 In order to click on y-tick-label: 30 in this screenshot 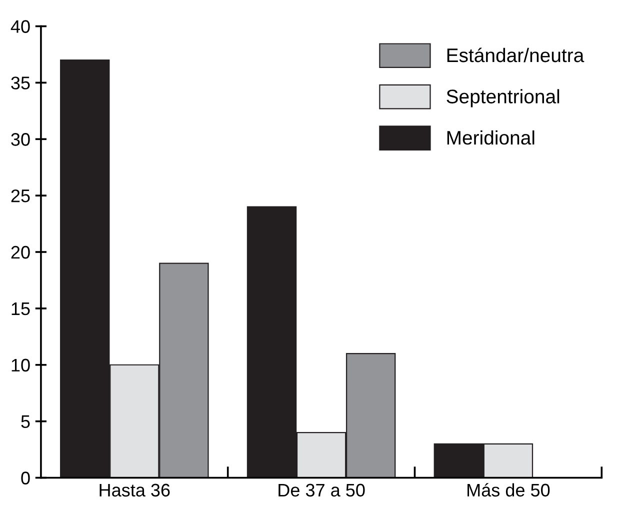, I will do `click(20, 139)`.